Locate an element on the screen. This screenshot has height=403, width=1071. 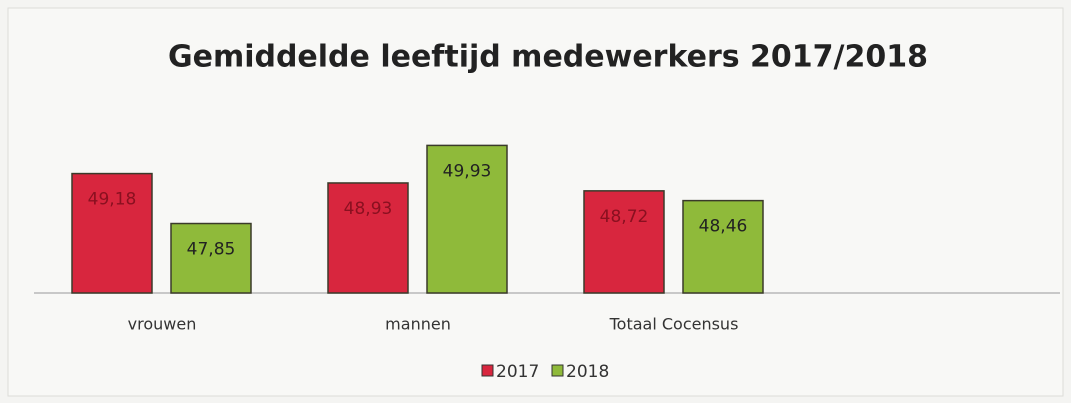
x-tick-label: Totaal Cocensus is located at coordinates (674, 324).